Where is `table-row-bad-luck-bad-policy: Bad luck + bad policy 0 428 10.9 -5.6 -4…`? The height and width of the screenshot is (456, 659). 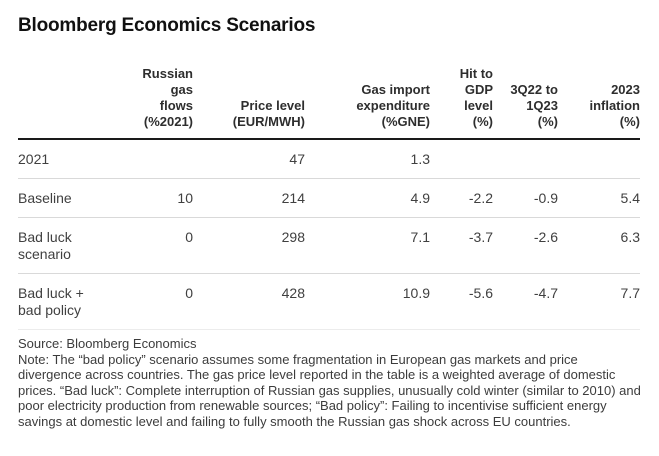
table-row-bad-luck-bad-policy: Bad luck + bad policy 0 428 10.9 -5.6 -4… is located at coordinates (329, 302).